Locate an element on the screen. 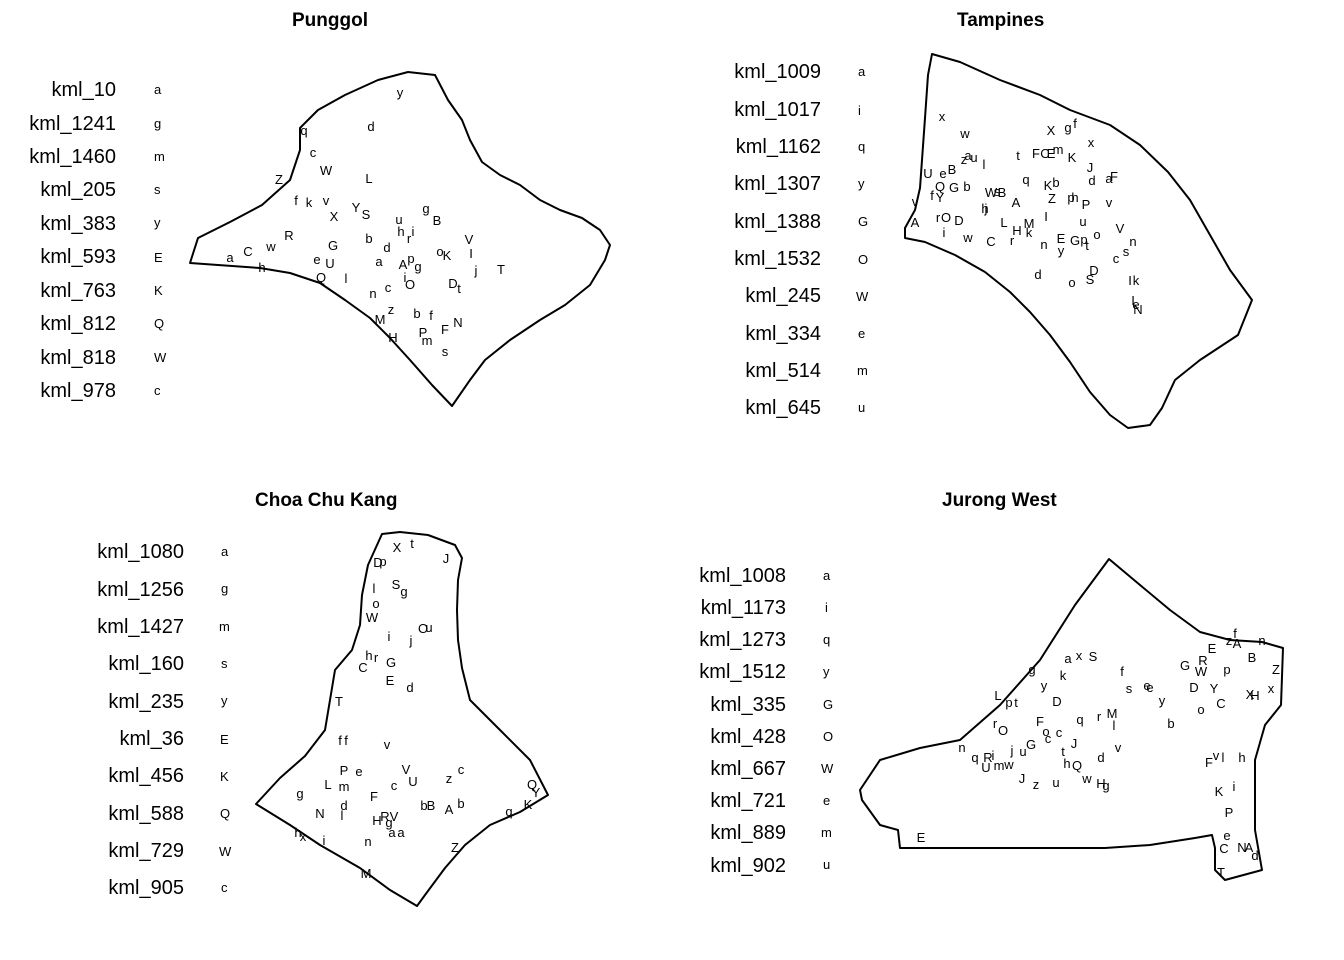 The image size is (1344, 960). legend-code: m is located at coordinates (159, 156).